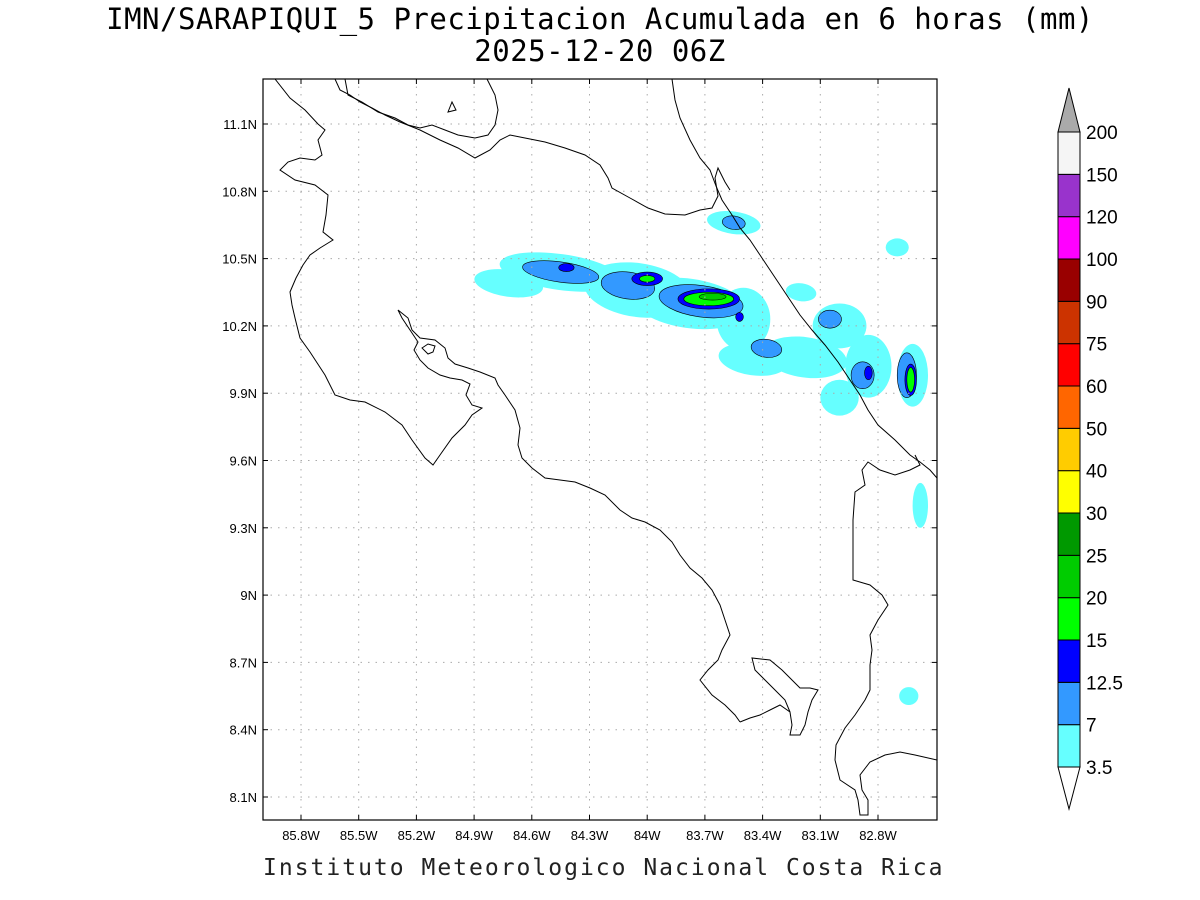 The image size is (1200, 900). I want to click on map-datetime: 2025-12-20 06Z, so click(600, 51).